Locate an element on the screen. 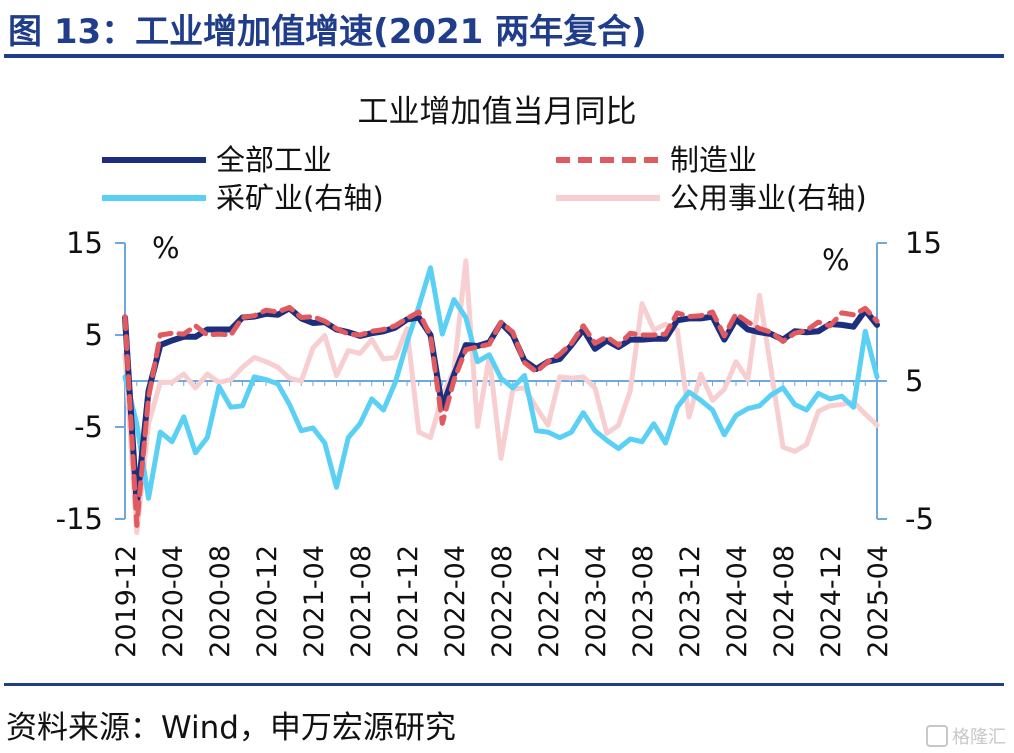 This screenshot has width=1014, height=753. legend-item-mining: 采矿业(右轴) is located at coordinates (243, 198).